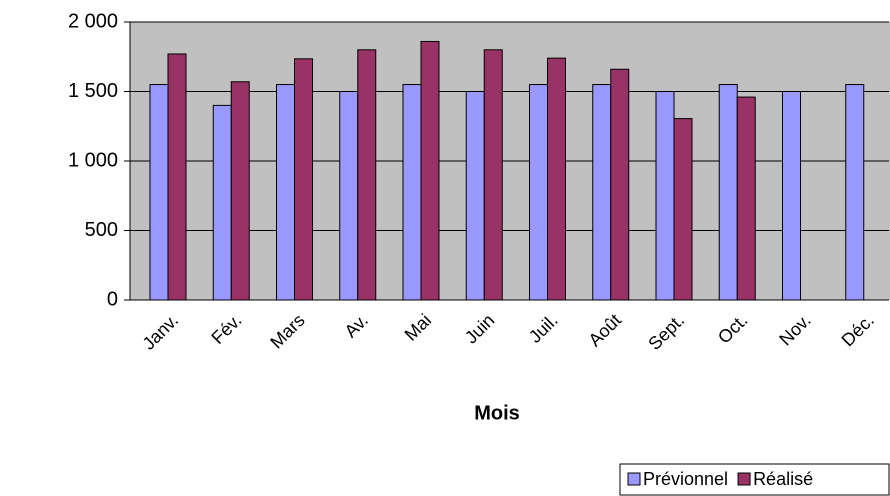 The width and height of the screenshot is (890, 496). Describe the element at coordinates (93, 160) in the screenshot. I see `y-tick-label: 1 000` at that location.